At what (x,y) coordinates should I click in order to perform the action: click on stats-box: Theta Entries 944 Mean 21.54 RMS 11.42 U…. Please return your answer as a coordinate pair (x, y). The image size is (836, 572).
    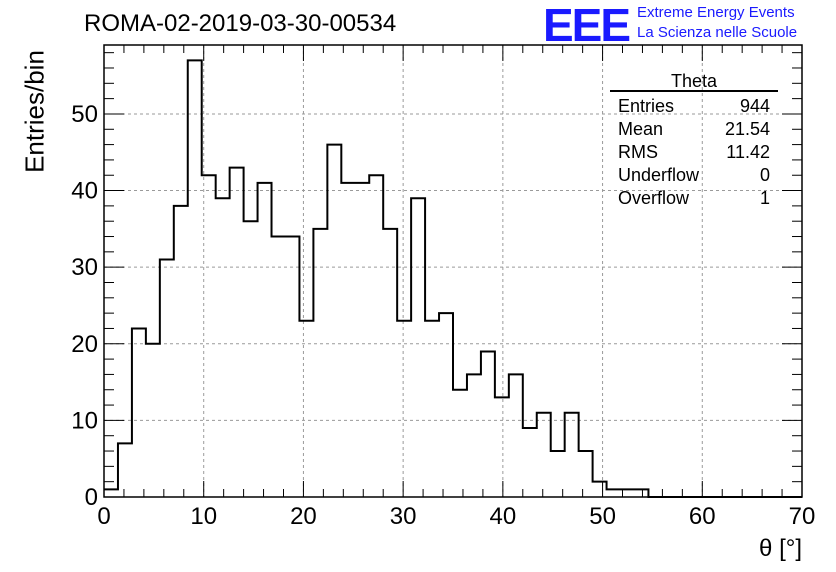
    Looking at the image, I should click on (694, 141).